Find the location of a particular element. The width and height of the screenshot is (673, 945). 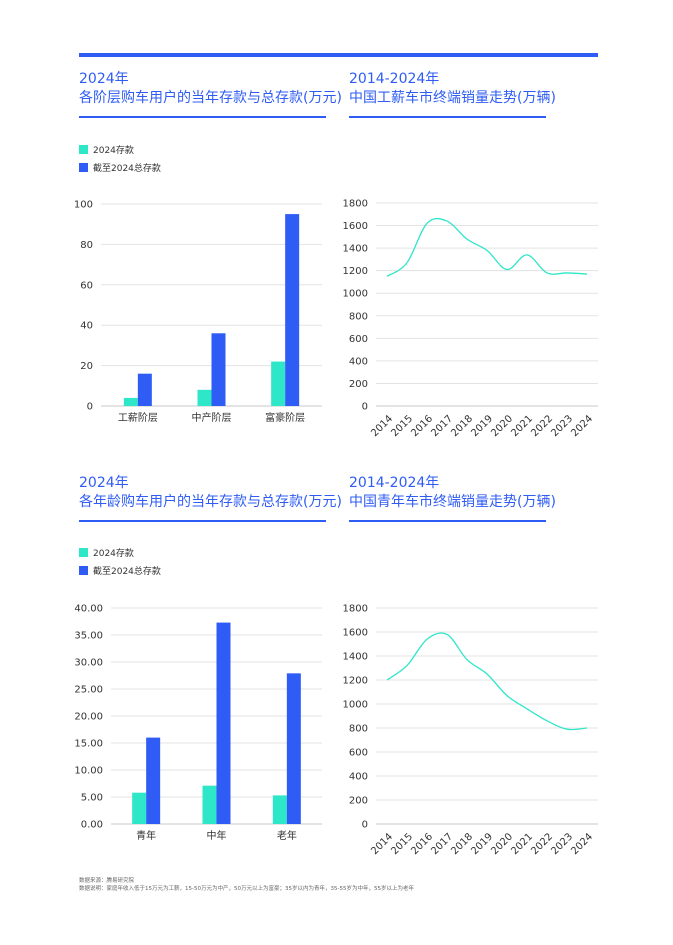

chart3-title-line1: 2024年 is located at coordinates (104, 483).